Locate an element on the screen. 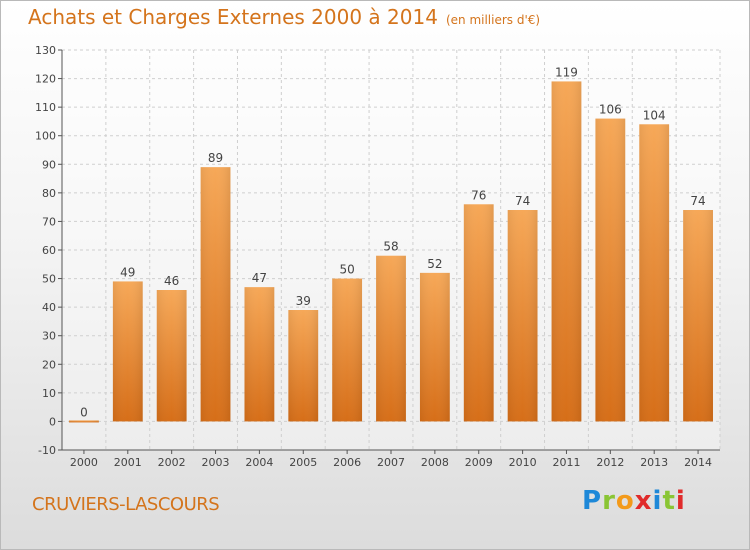 The image size is (750, 550). bar-shade-2009 is located at coordinates (478, 313).